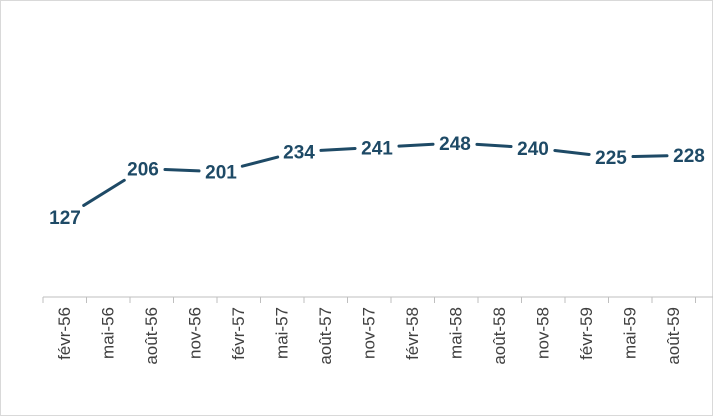  Describe the element at coordinates (673, 336) in the screenshot. I see `x-tick-label: août-59` at that location.